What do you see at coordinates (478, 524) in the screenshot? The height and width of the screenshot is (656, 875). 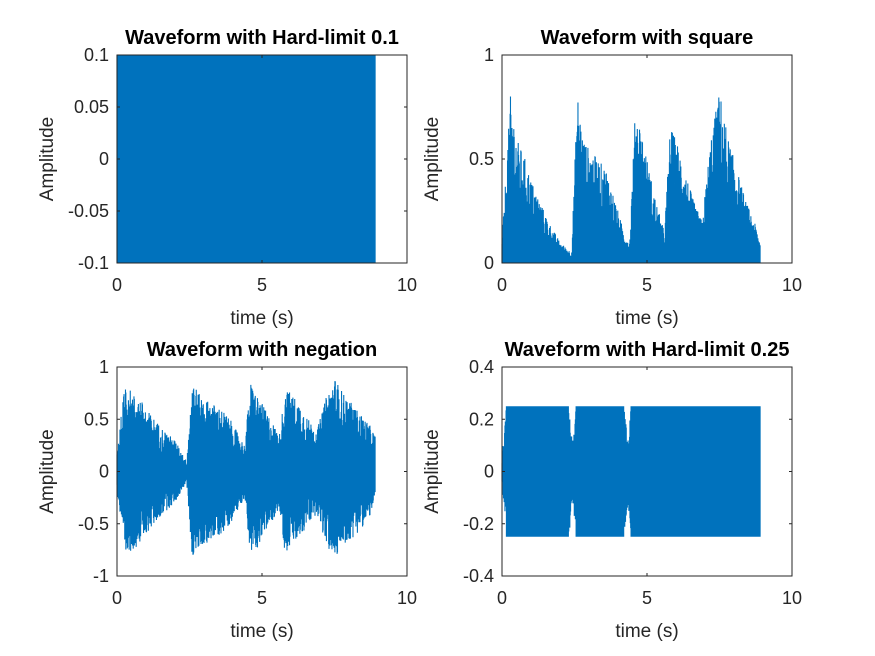 I see `y-tick-label: -0.2` at bounding box center [478, 524].